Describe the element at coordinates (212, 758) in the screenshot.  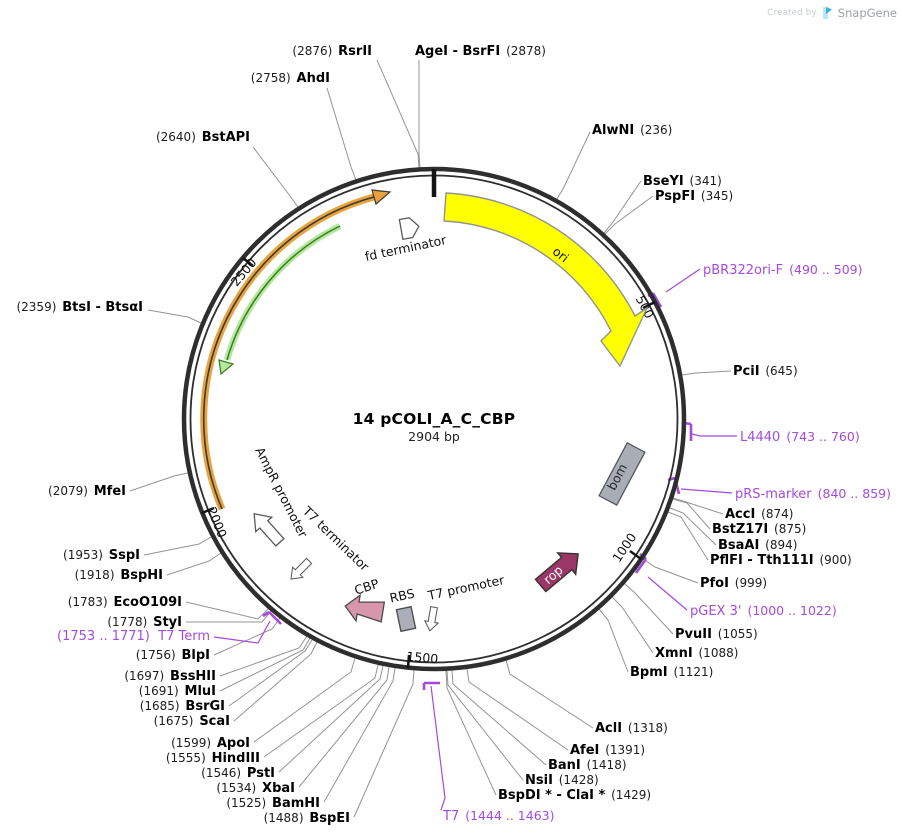
I see `site-label-hindiii: (1555) HindIII` at that location.